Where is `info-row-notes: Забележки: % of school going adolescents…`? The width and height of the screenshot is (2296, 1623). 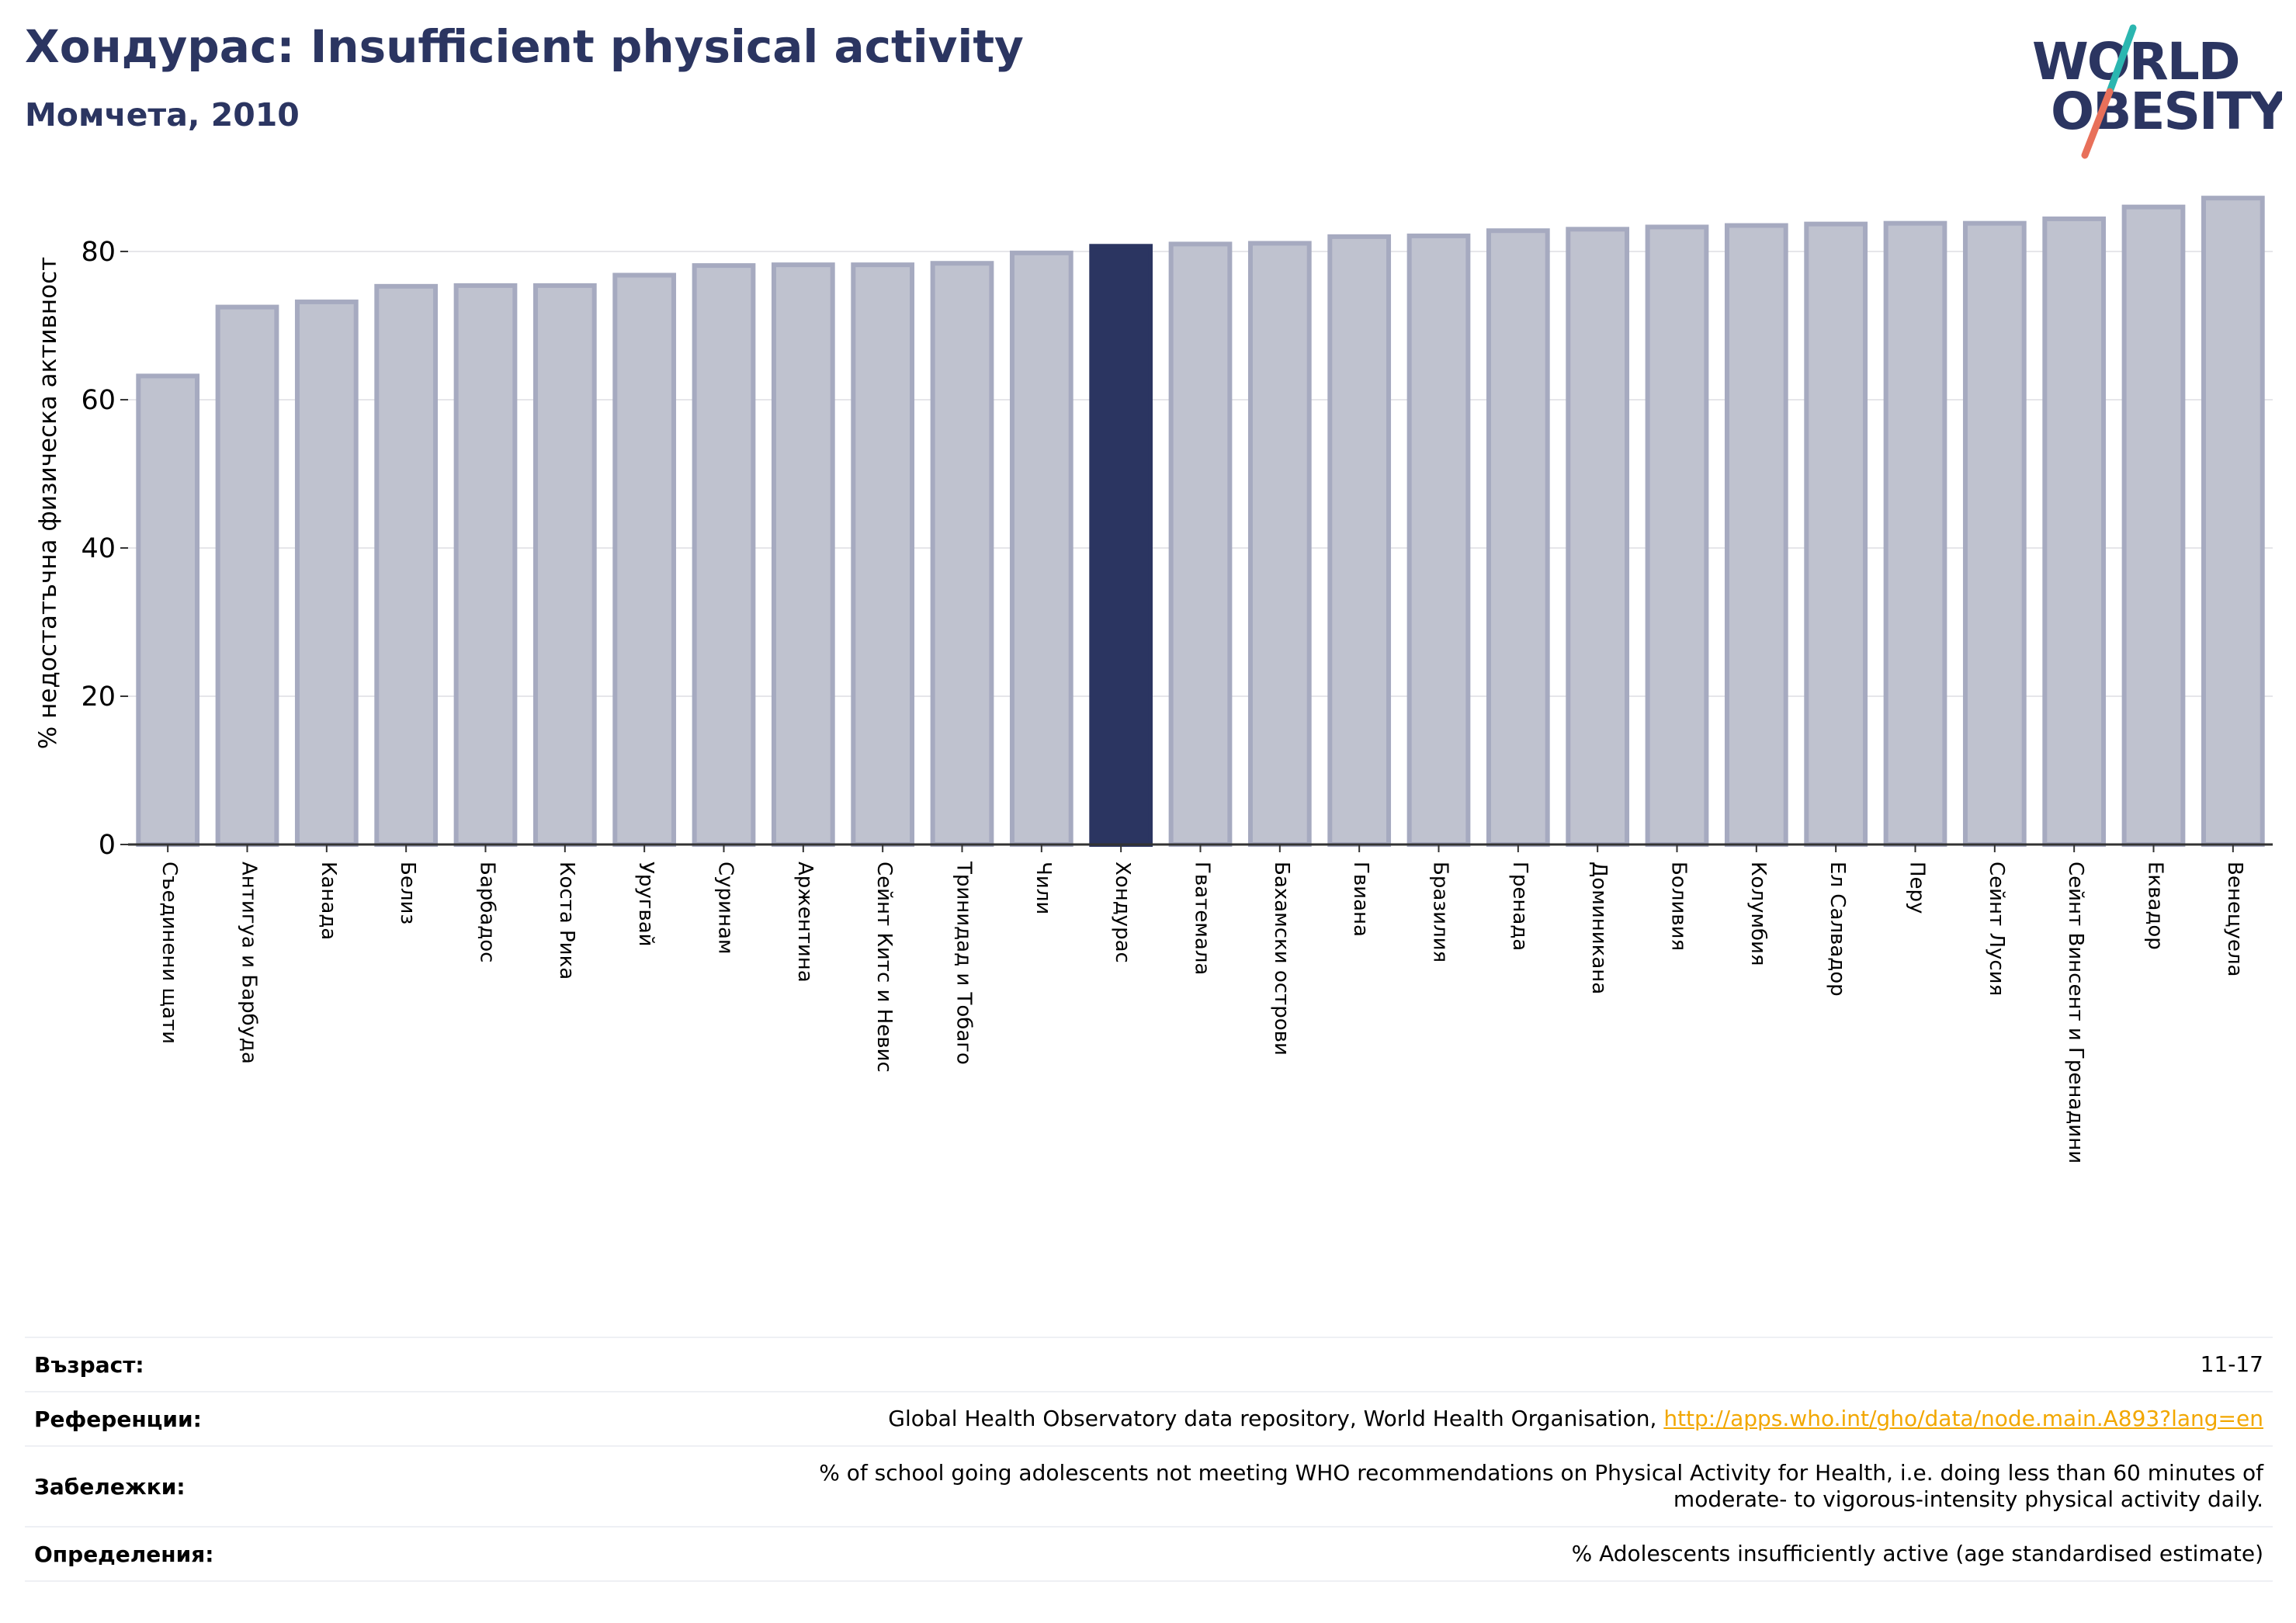
info-row-notes: Забележки: % of school going adolescents… is located at coordinates (1149, 1486).